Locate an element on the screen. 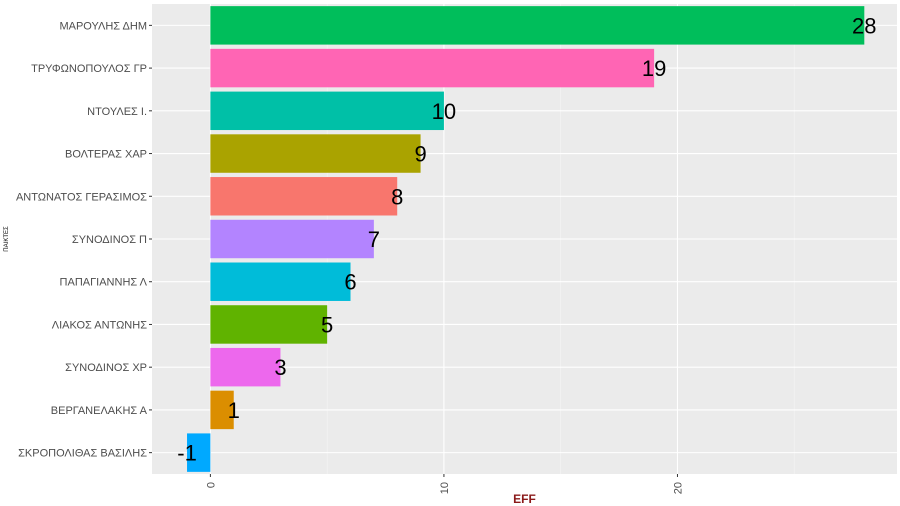  bar-value-label: 7 is located at coordinates (374, 239).